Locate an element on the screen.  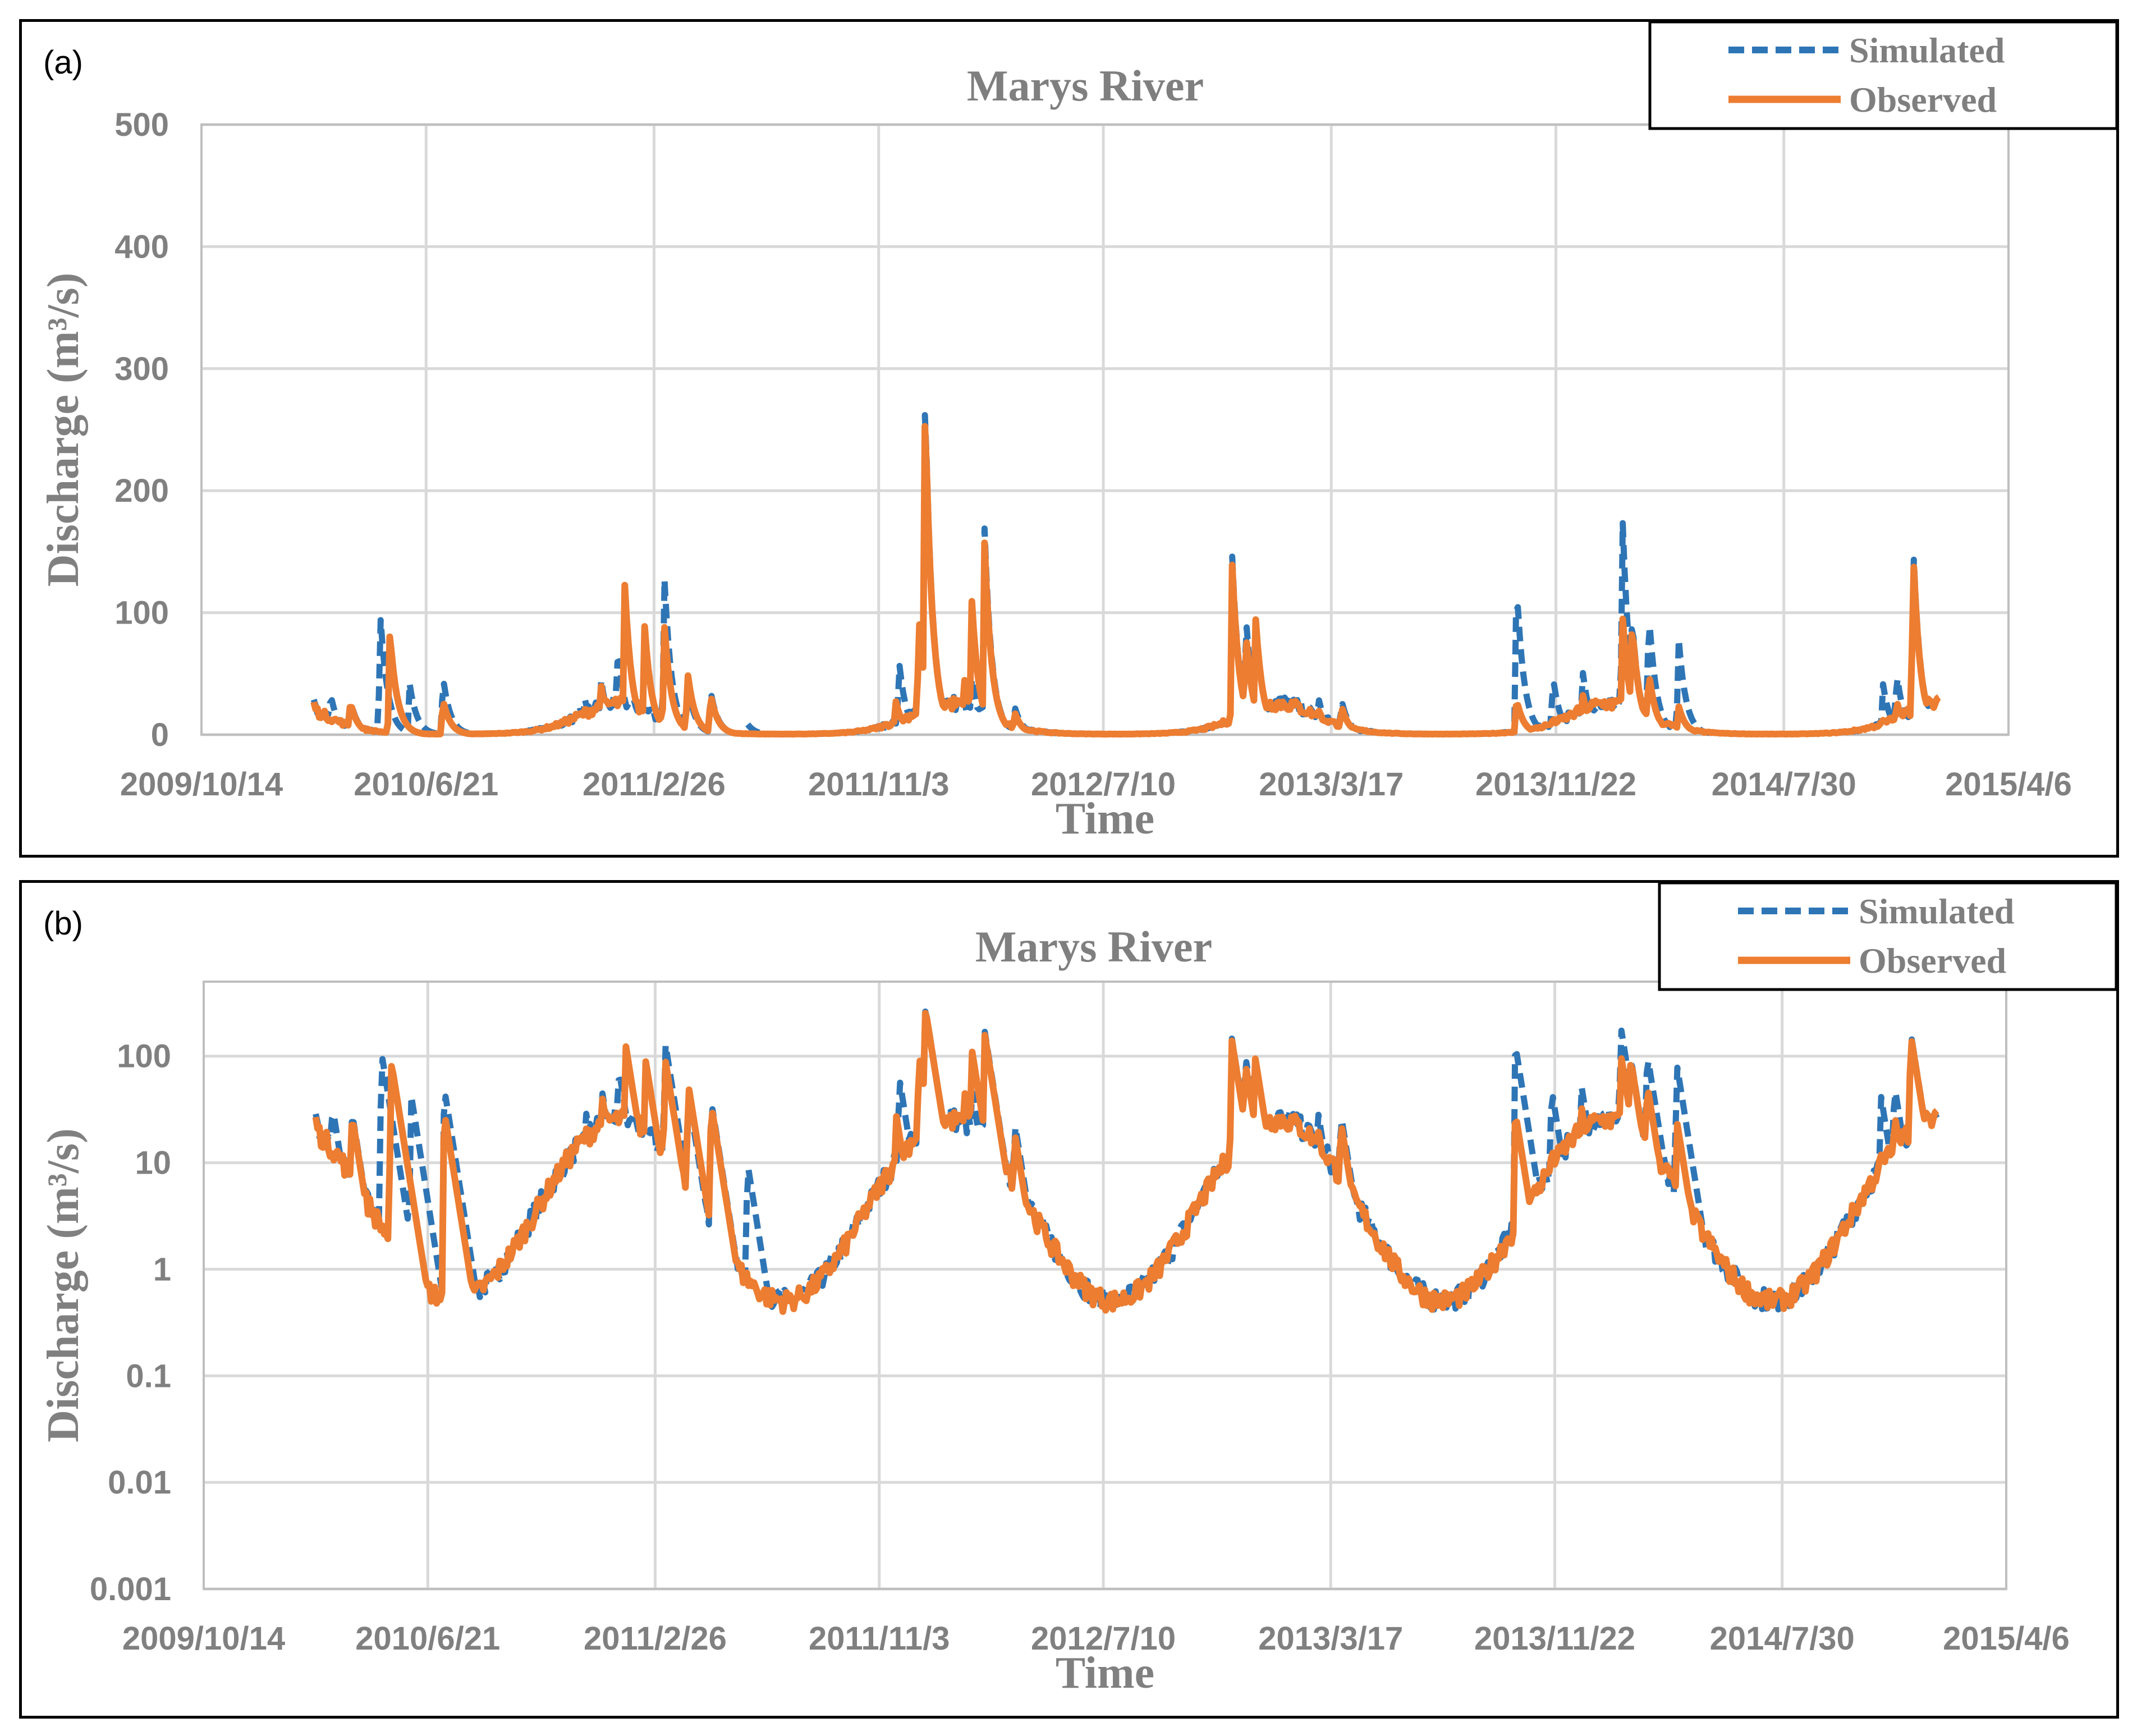
panel-label: (b) is located at coordinates (63, 923).